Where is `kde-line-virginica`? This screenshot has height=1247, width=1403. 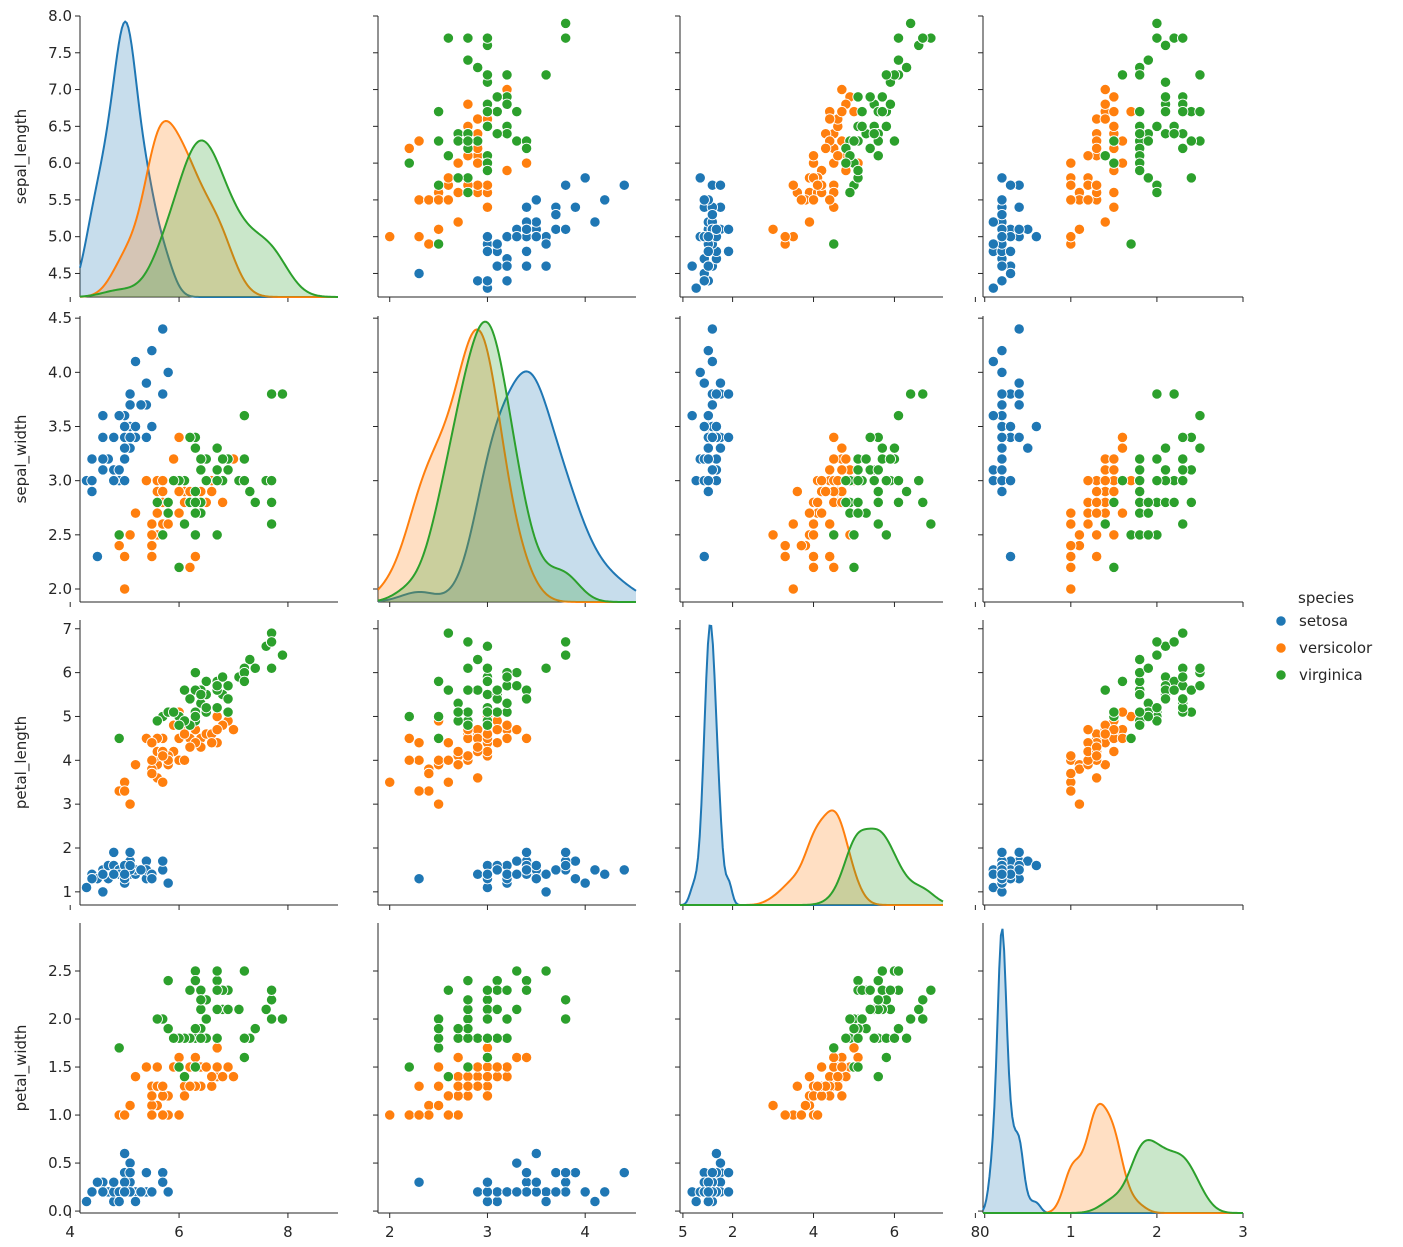 kde-line-virginica is located at coordinates (209, 218).